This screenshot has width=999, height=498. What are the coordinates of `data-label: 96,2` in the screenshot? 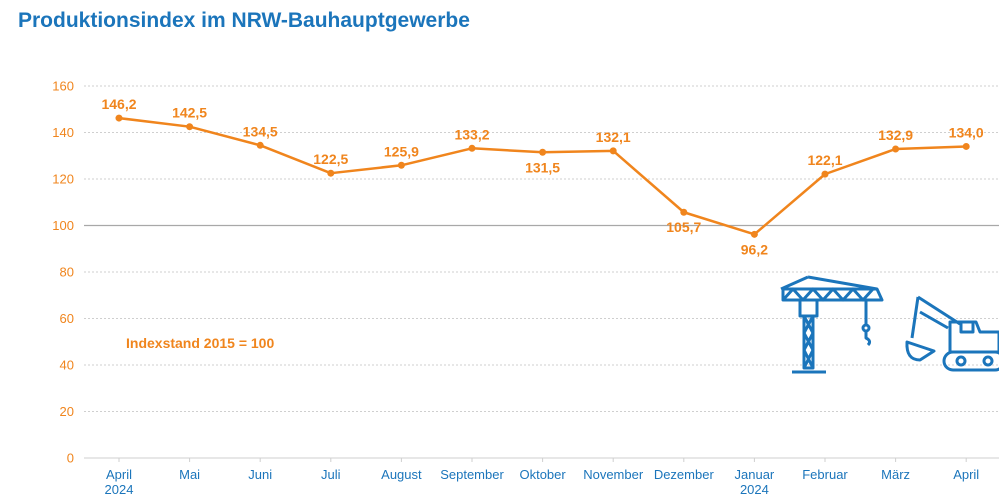 It's located at (754, 249).